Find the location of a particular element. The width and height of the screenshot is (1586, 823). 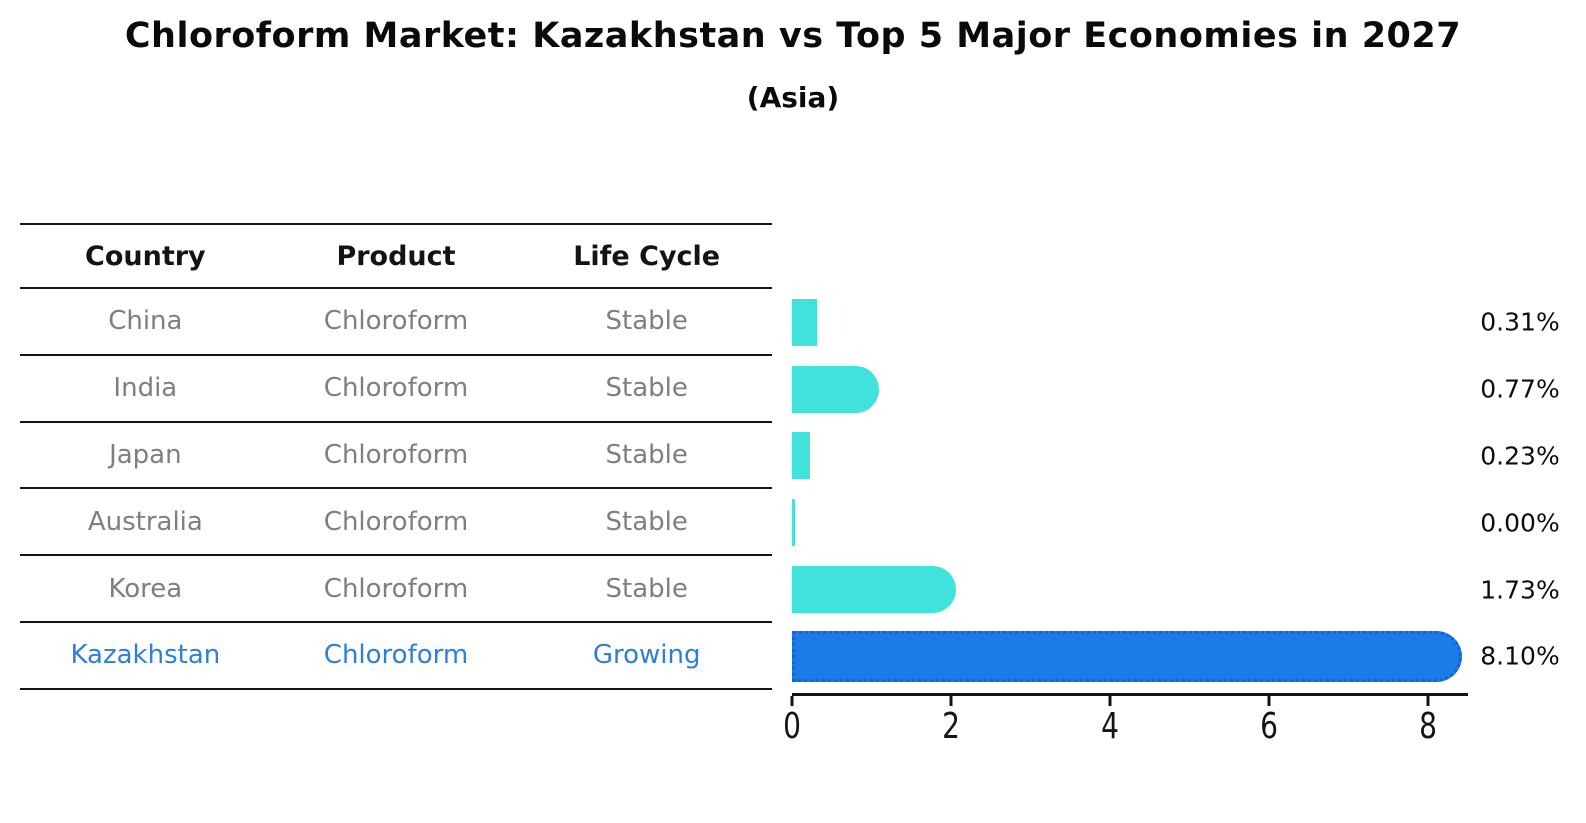

value-label: 0.23% is located at coordinates (1520, 456).